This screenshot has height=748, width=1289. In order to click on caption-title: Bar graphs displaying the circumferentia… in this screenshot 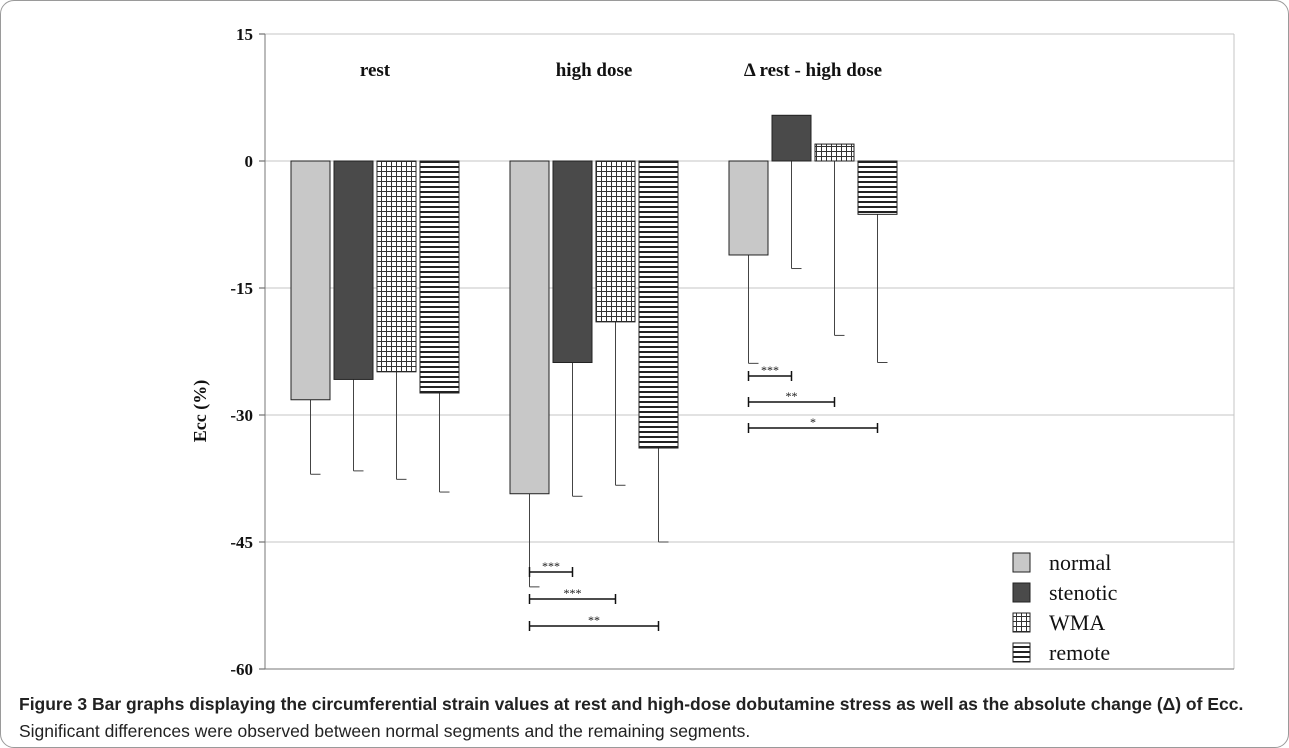, I will do `click(667, 704)`.